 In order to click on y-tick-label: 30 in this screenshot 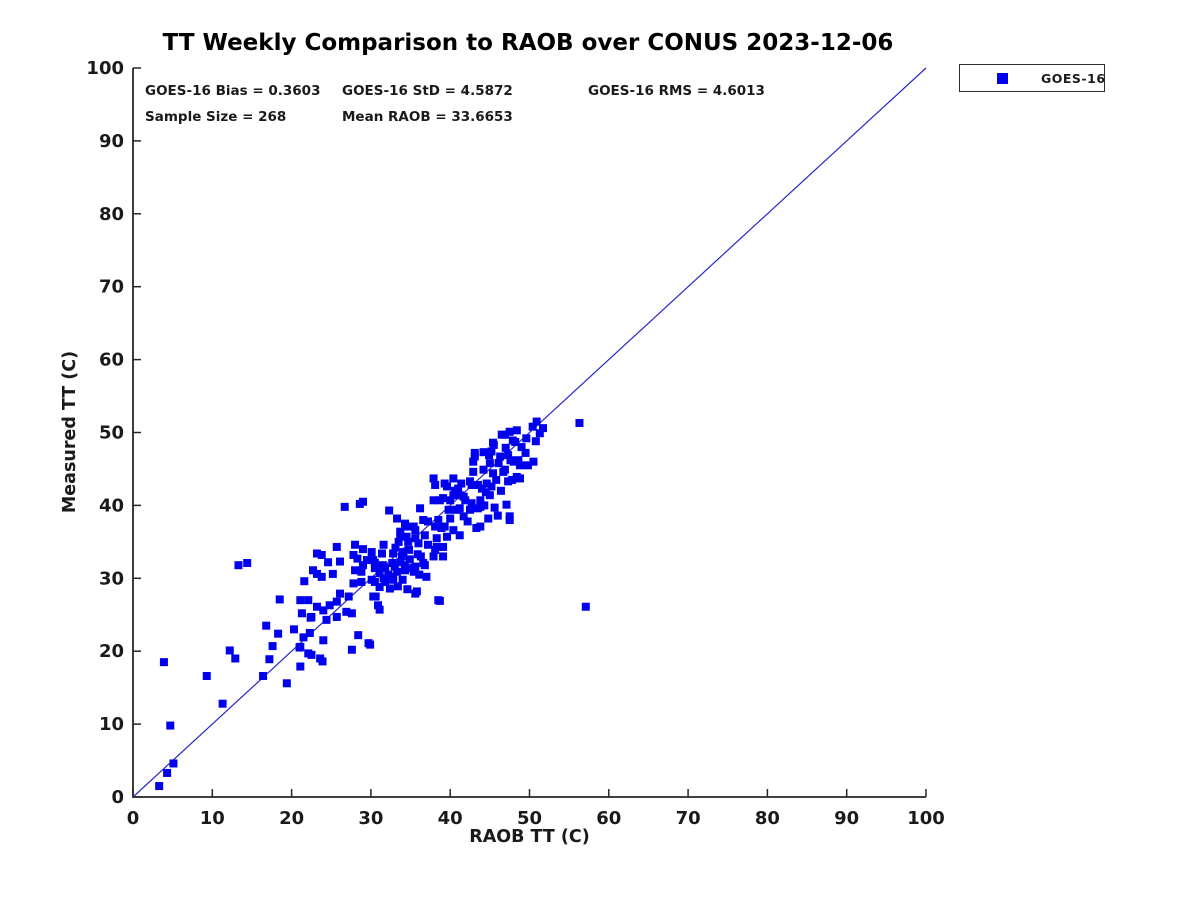, I will do `click(111, 578)`.